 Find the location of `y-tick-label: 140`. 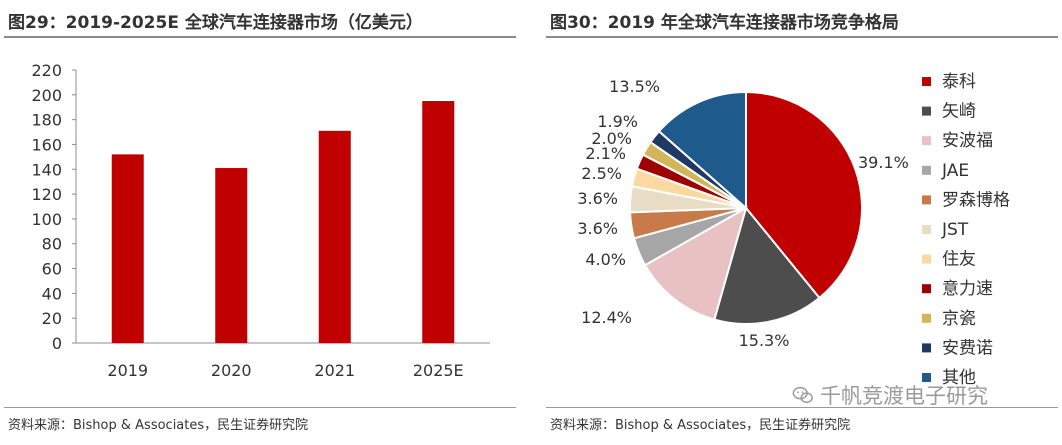

y-tick-label: 140 is located at coordinates (46, 169).